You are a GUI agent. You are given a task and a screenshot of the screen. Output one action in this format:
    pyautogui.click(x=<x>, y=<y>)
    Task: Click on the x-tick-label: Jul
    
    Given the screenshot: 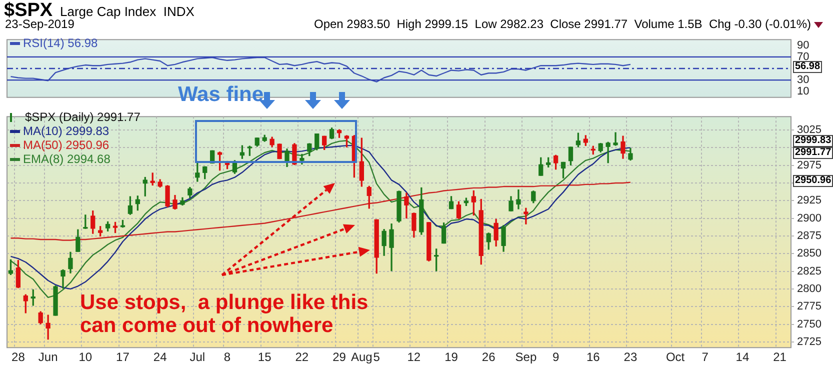 What is the action you would take?
    pyautogui.click(x=198, y=357)
    